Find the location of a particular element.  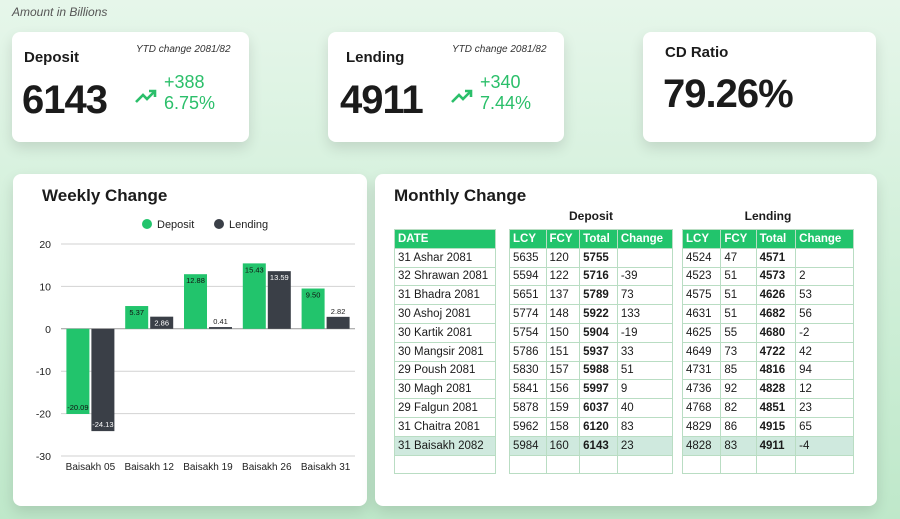

table-row: 5841 156 5997 9 is located at coordinates (591, 389).